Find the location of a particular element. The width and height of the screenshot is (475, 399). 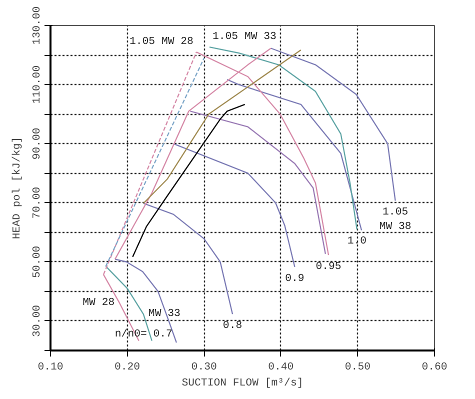

annotation: 1.0 is located at coordinates (357, 241).